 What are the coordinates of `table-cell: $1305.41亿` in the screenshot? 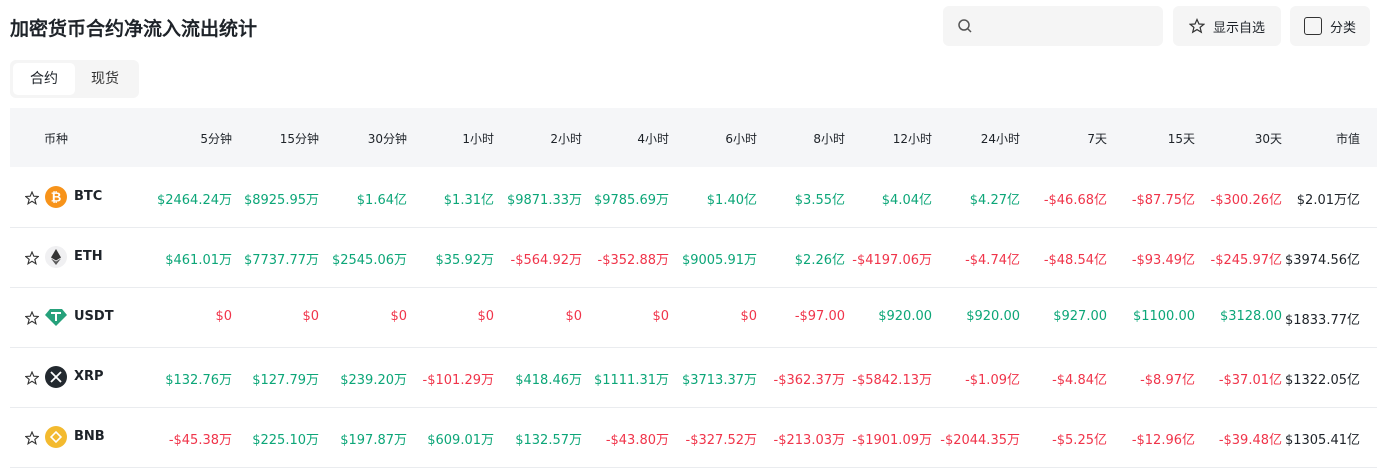 It's located at (1322, 440).